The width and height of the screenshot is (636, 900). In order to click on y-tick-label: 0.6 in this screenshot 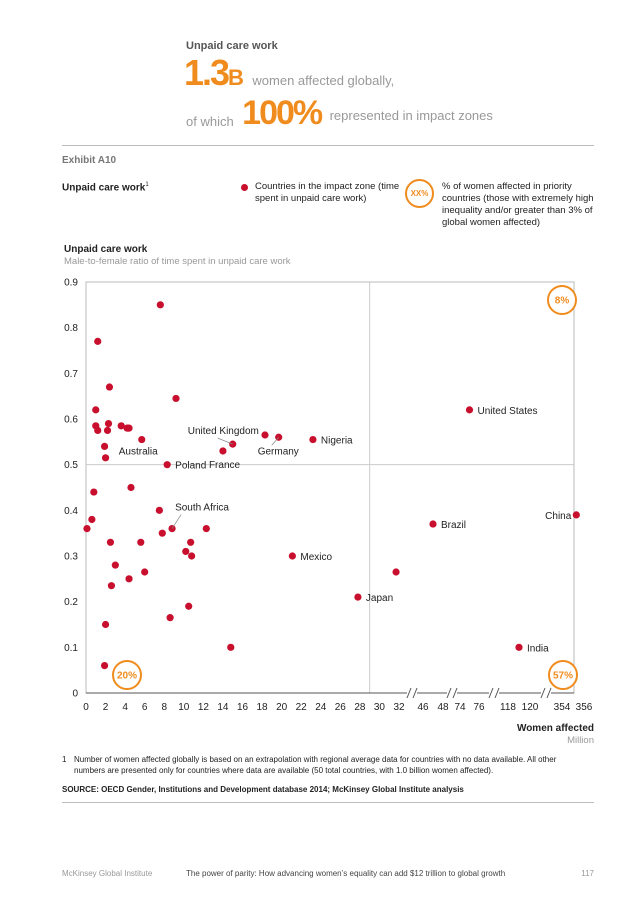, I will do `click(71, 420)`.